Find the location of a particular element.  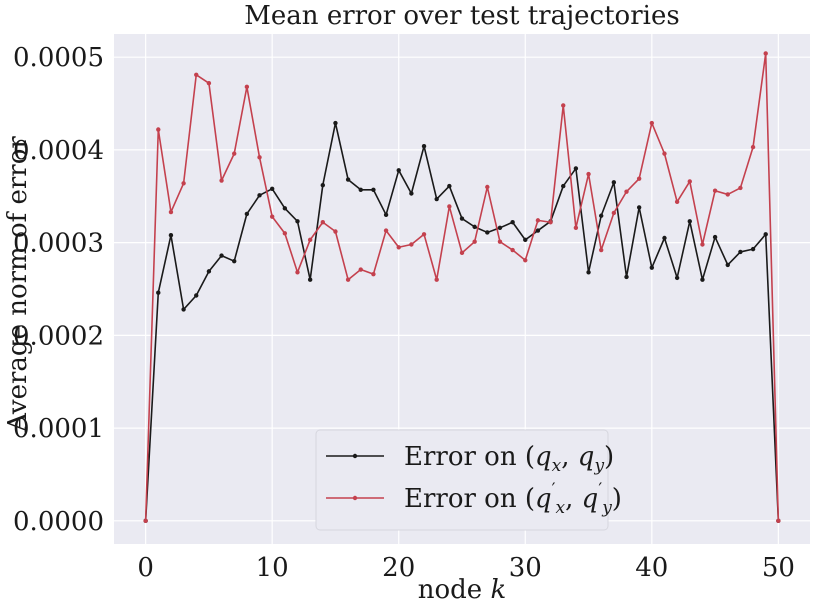

y-axis-label: Average norm of error is located at coordinates (18, 284).